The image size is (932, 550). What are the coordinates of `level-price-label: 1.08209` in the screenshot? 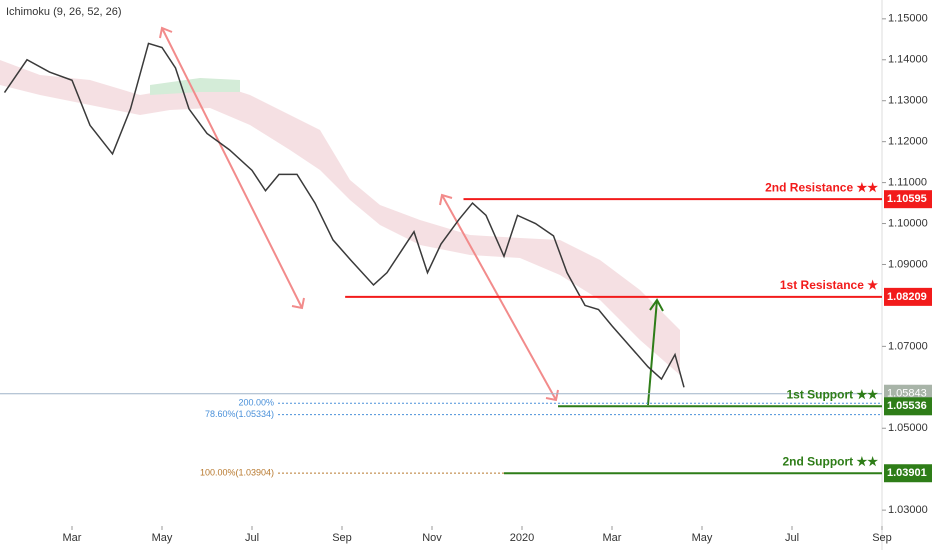 It's located at (907, 297).